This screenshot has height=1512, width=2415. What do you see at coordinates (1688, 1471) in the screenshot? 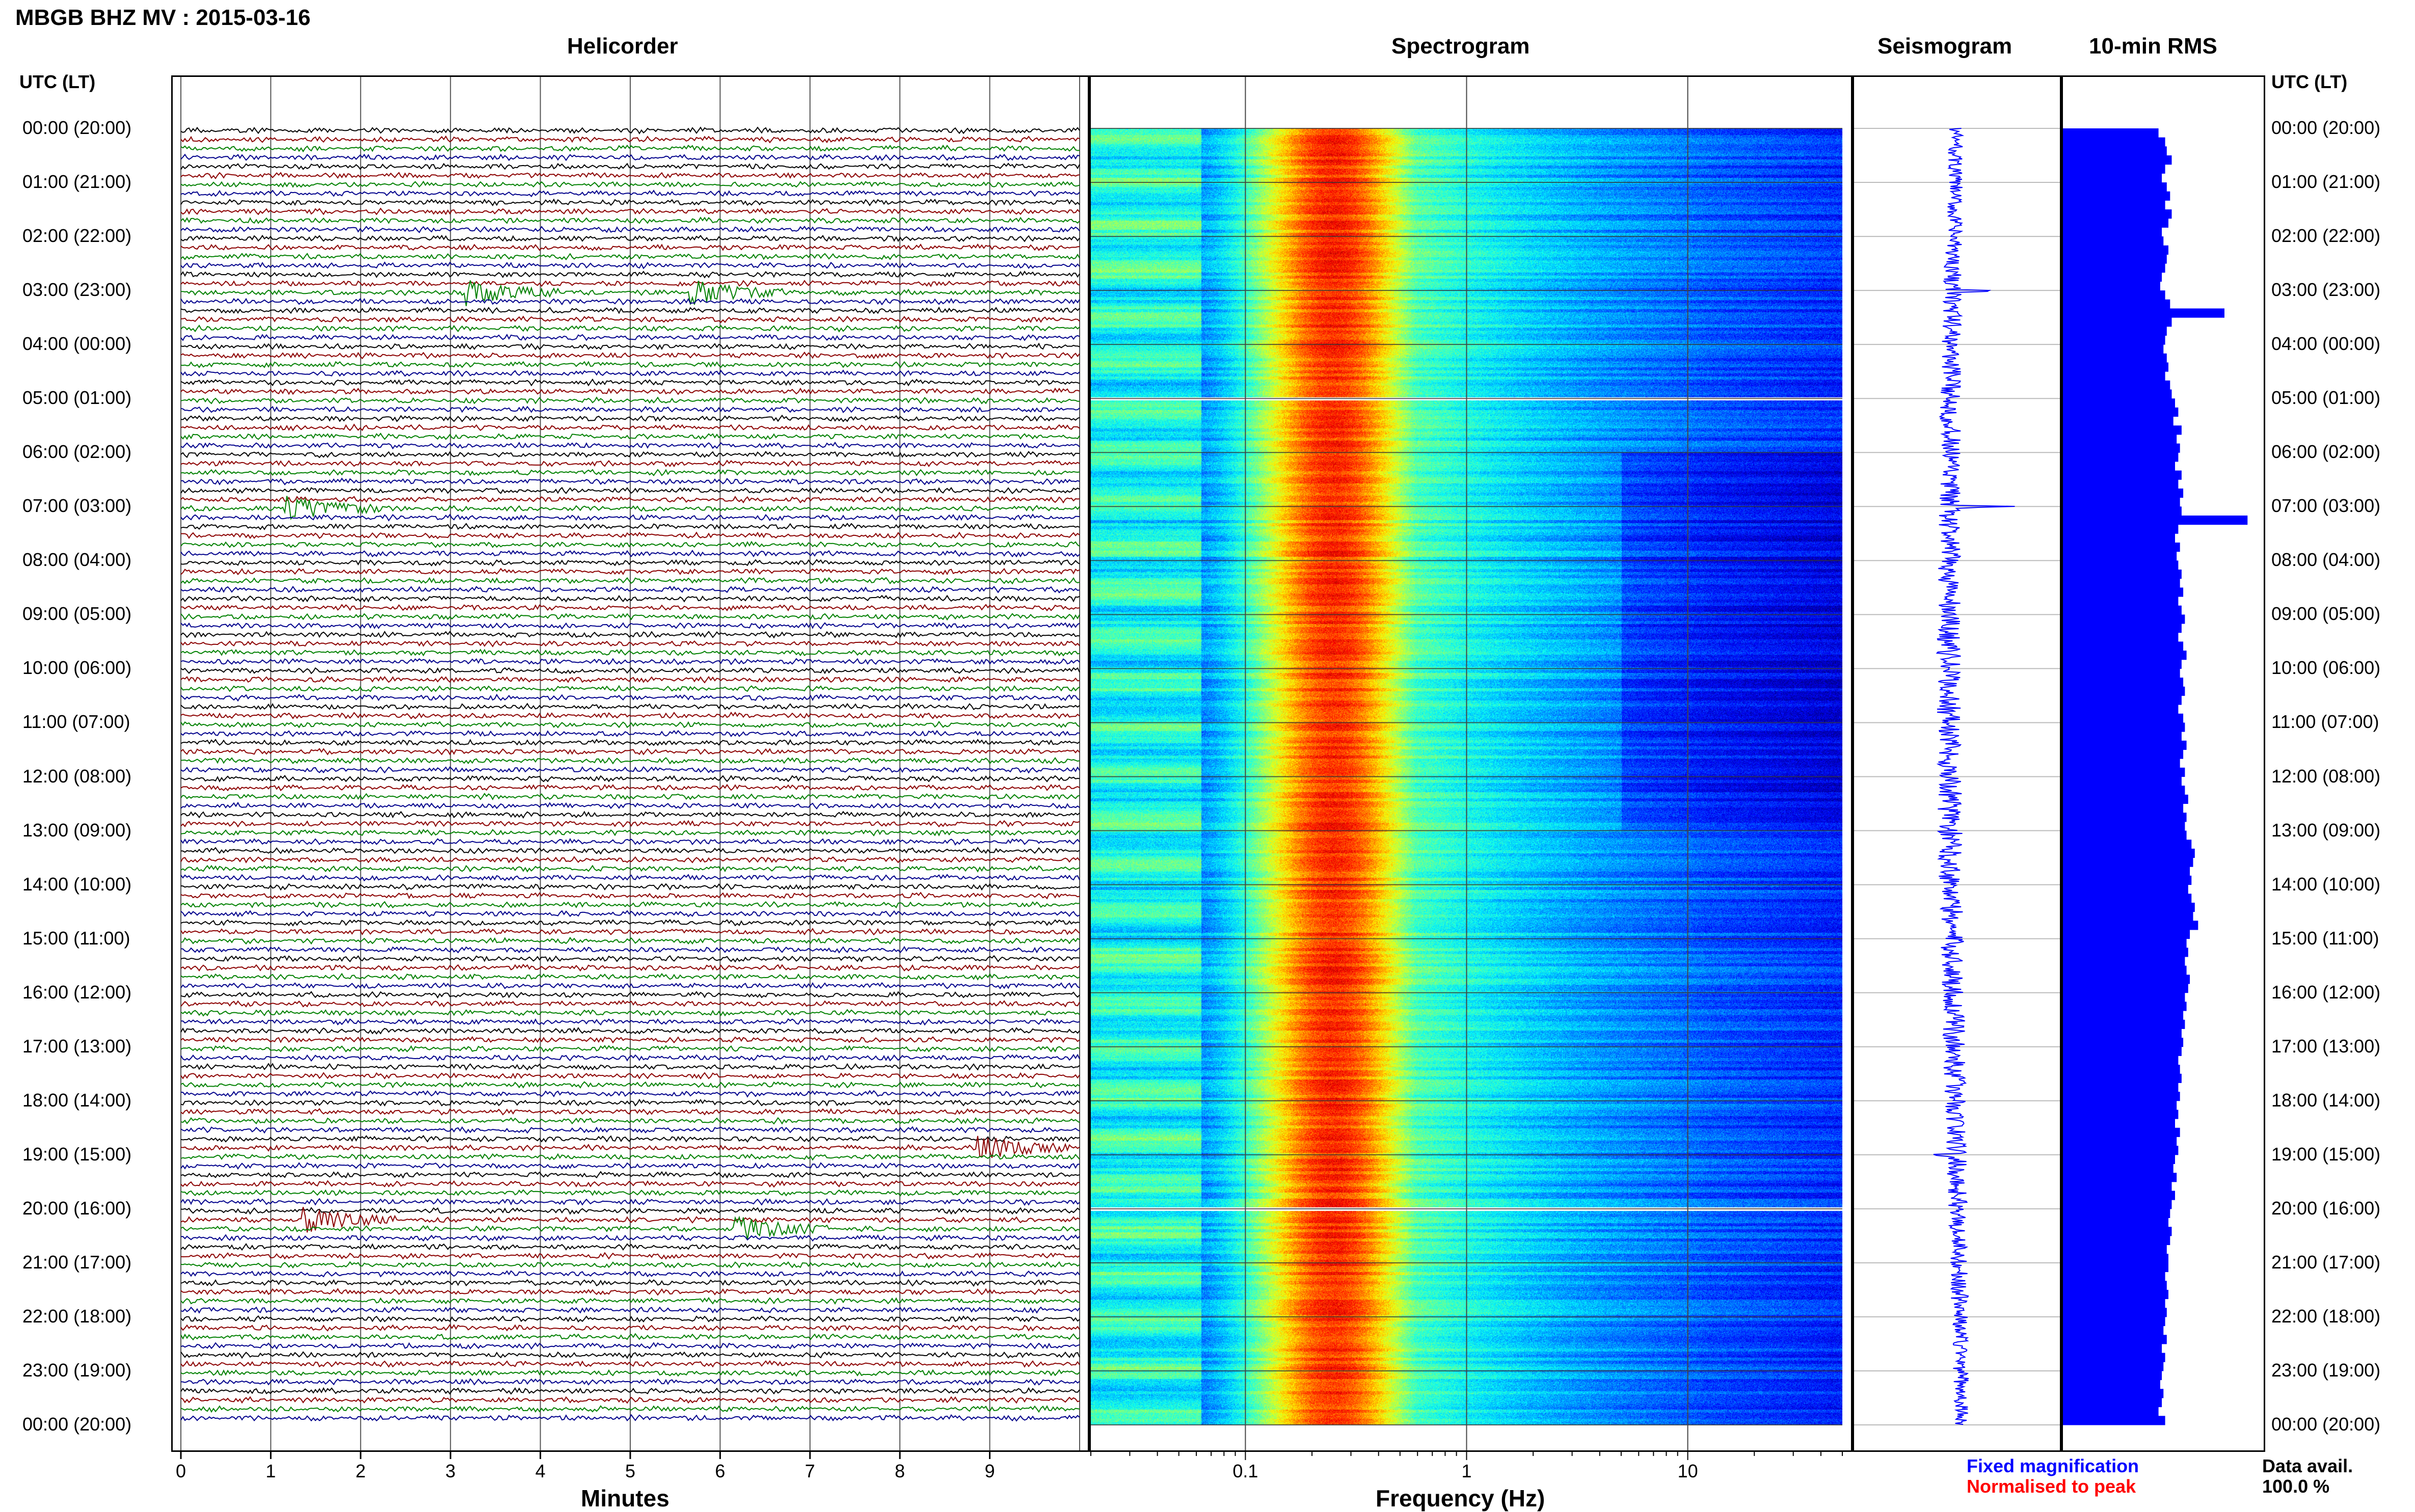
I see `frequency-tick-label: 10` at bounding box center [1688, 1471].